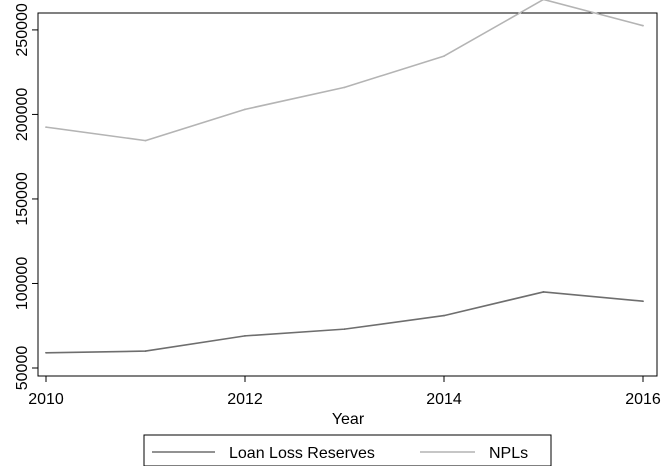 This screenshot has width=665, height=471. What do you see at coordinates (245, 399) in the screenshot?
I see `x-tick-label: 2012` at bounding box center [245, 399].